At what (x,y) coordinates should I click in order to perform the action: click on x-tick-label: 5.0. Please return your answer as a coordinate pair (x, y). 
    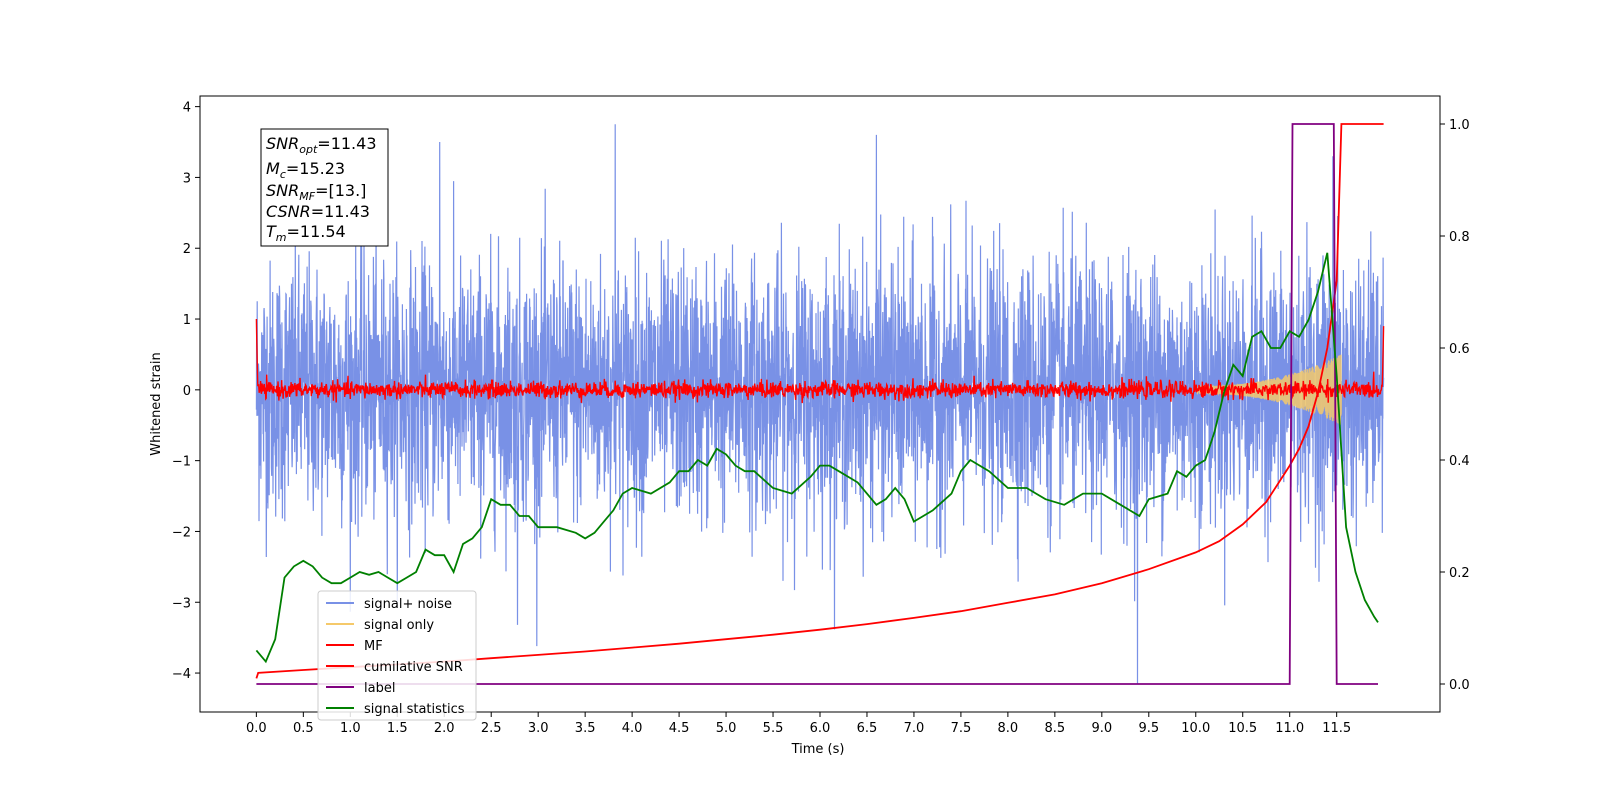
    Looking at the image, I should click on (726, 728).